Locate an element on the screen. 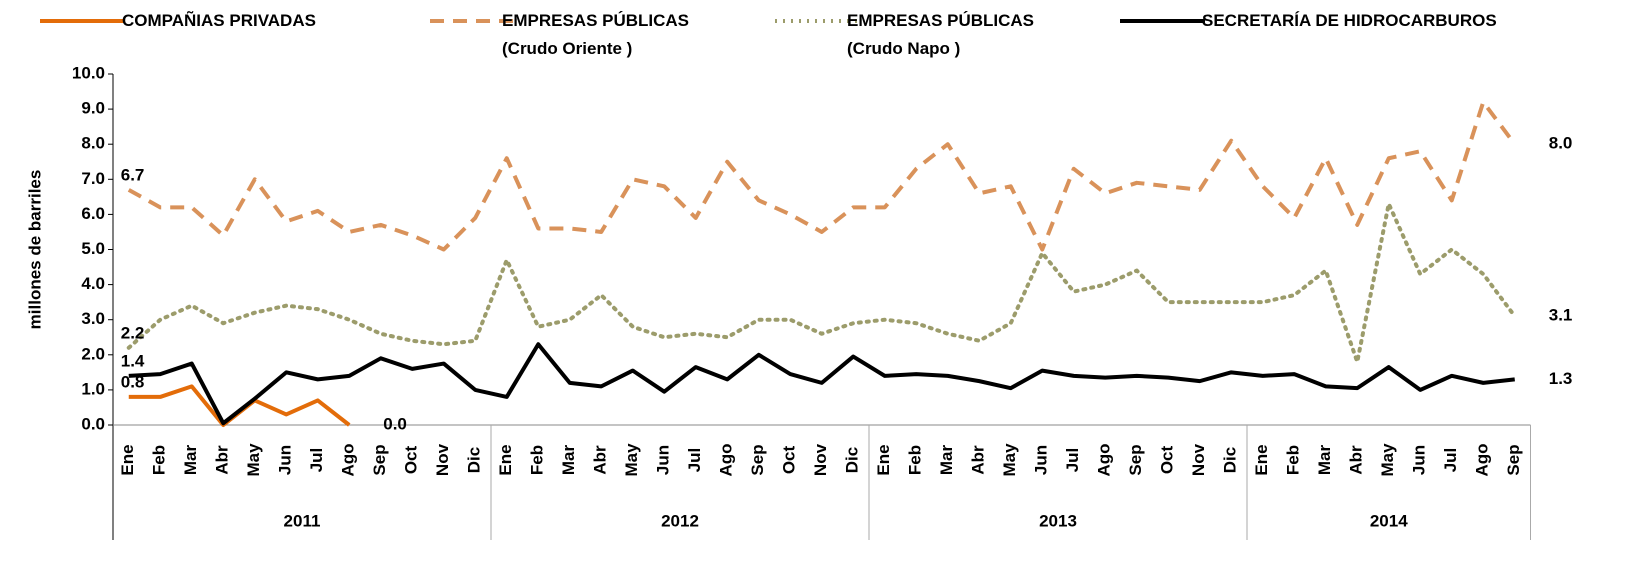 This screenshot has height=563, width=1648. y-tick-label: 10.0 is located at coordinates (88, 72).